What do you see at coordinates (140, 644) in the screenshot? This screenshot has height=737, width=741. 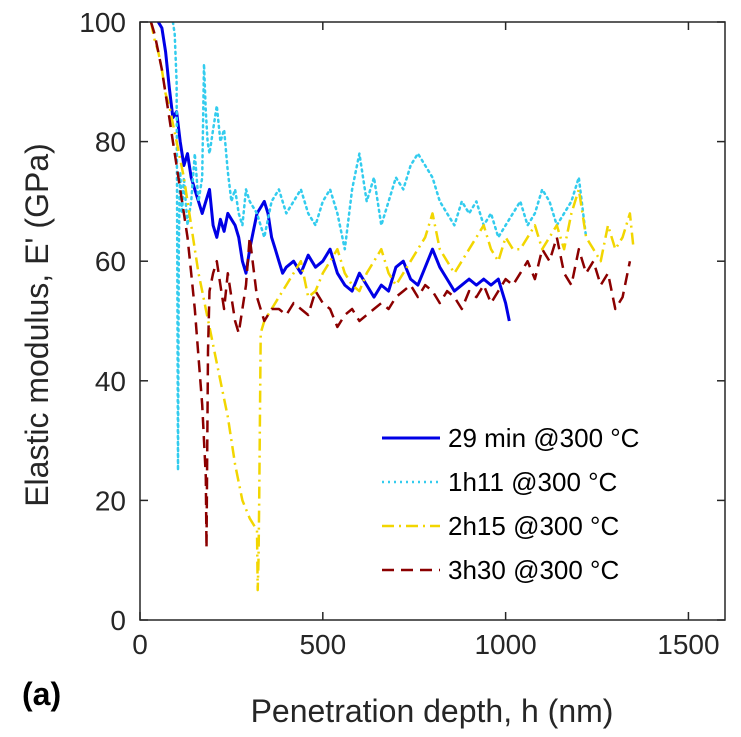 I see `x-tick-label: 0` at bounding box center [140, 644].